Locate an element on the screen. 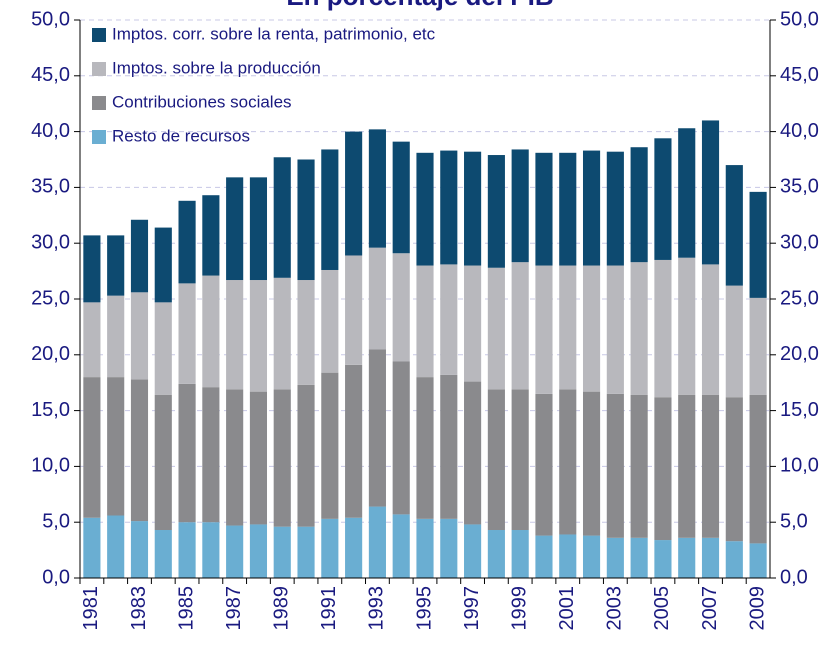  y2-tick-label: 30,0 is located at coordinates (799, 242).